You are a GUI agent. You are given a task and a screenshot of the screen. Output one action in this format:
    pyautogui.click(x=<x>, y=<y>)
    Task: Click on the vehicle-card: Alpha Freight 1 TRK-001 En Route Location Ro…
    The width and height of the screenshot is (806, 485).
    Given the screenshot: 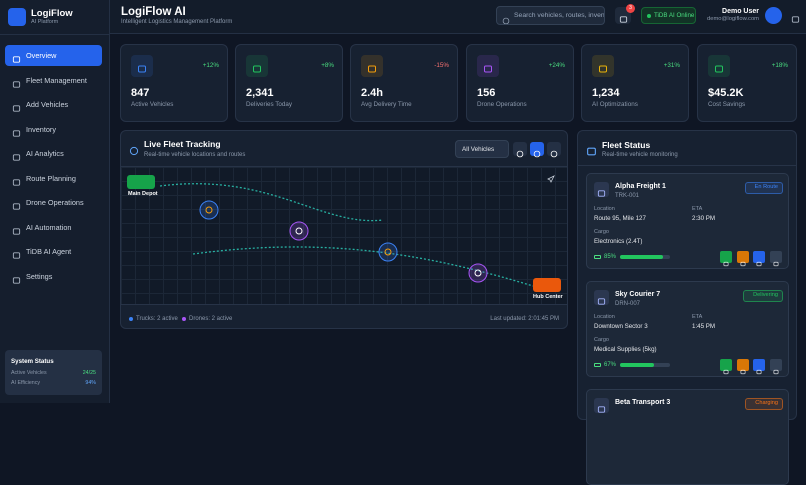 What is the action you would take?
    pyautogui.click(x=687, y=221)
    